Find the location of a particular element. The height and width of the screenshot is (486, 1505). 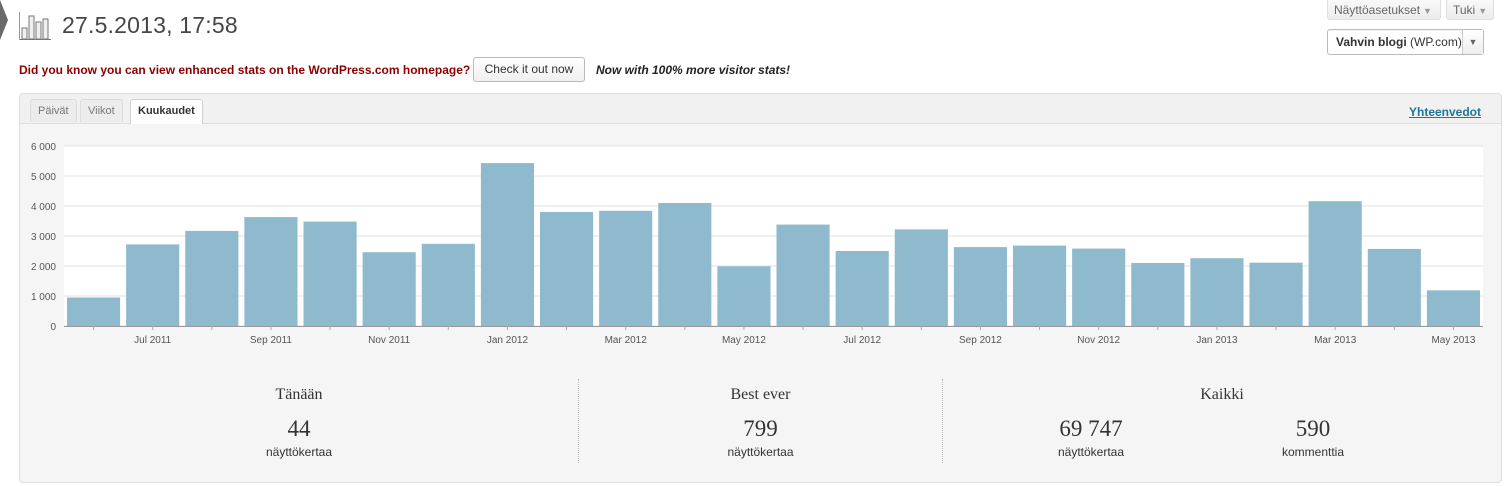

collapse-arrow-icon is located at coordinates (4, 20).